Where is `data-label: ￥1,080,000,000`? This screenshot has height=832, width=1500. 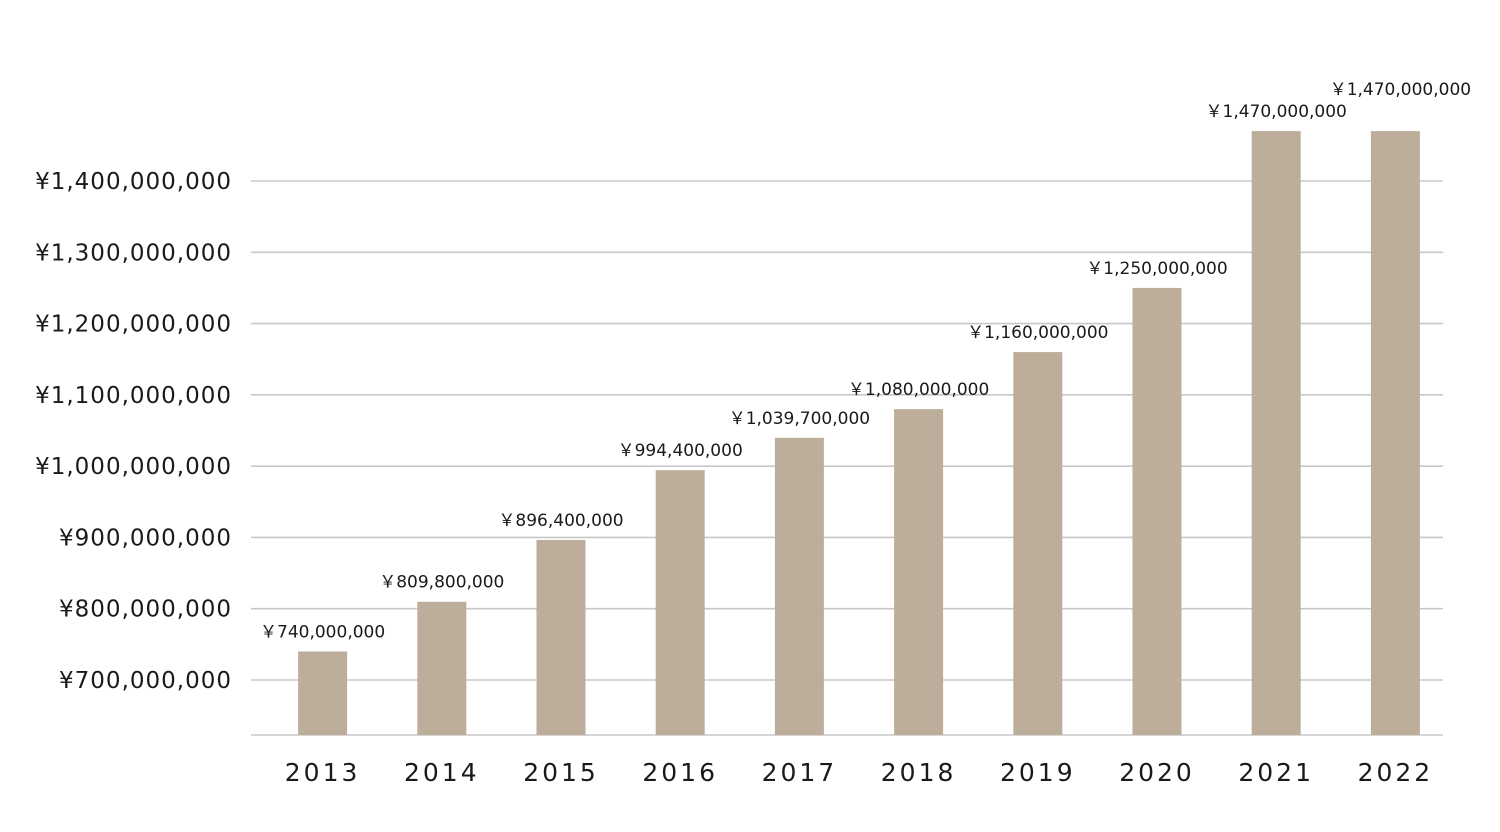 data-label: ￥1,080,000,000 is located at coordinates (918, 390).